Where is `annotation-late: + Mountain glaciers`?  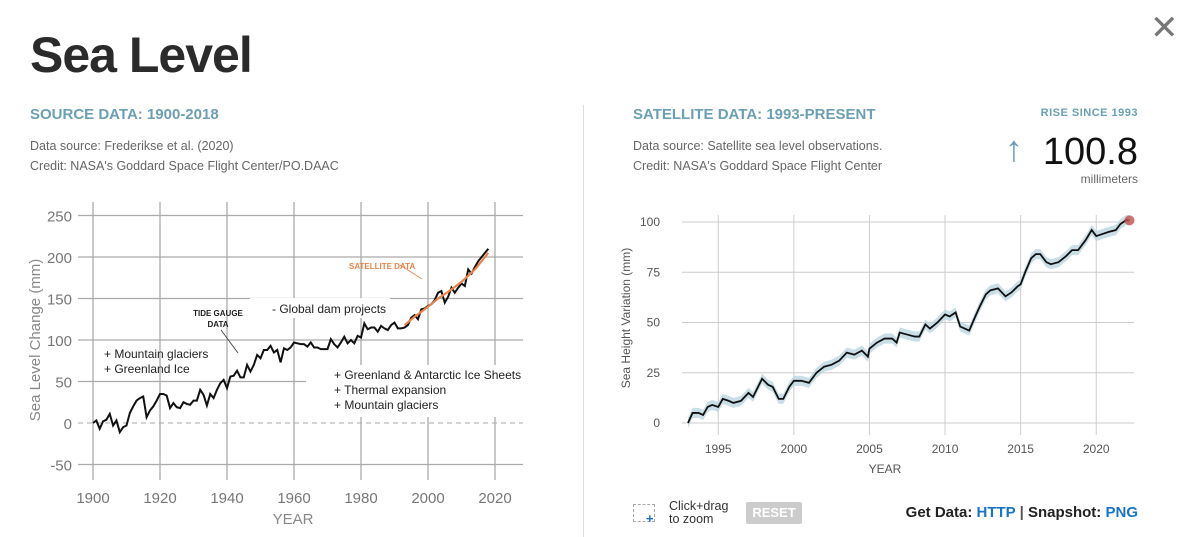
annotation-late: + Mountain glaciers is located at coordinates (386, 405).